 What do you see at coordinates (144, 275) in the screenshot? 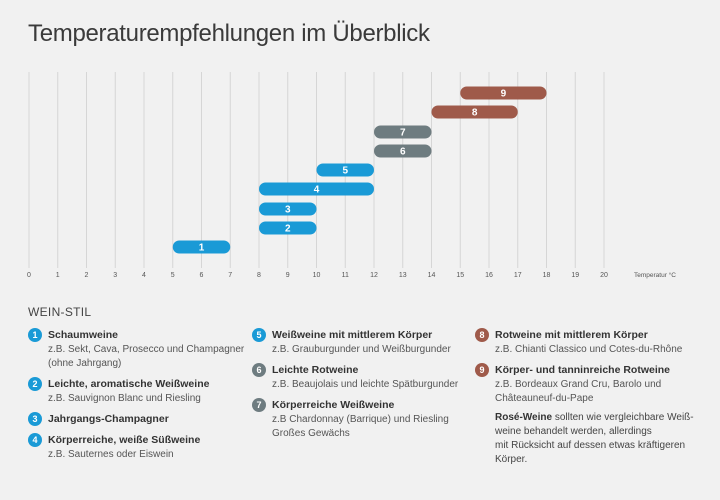
I see `x-tick-label: 4` at bounding box center [144, 275].